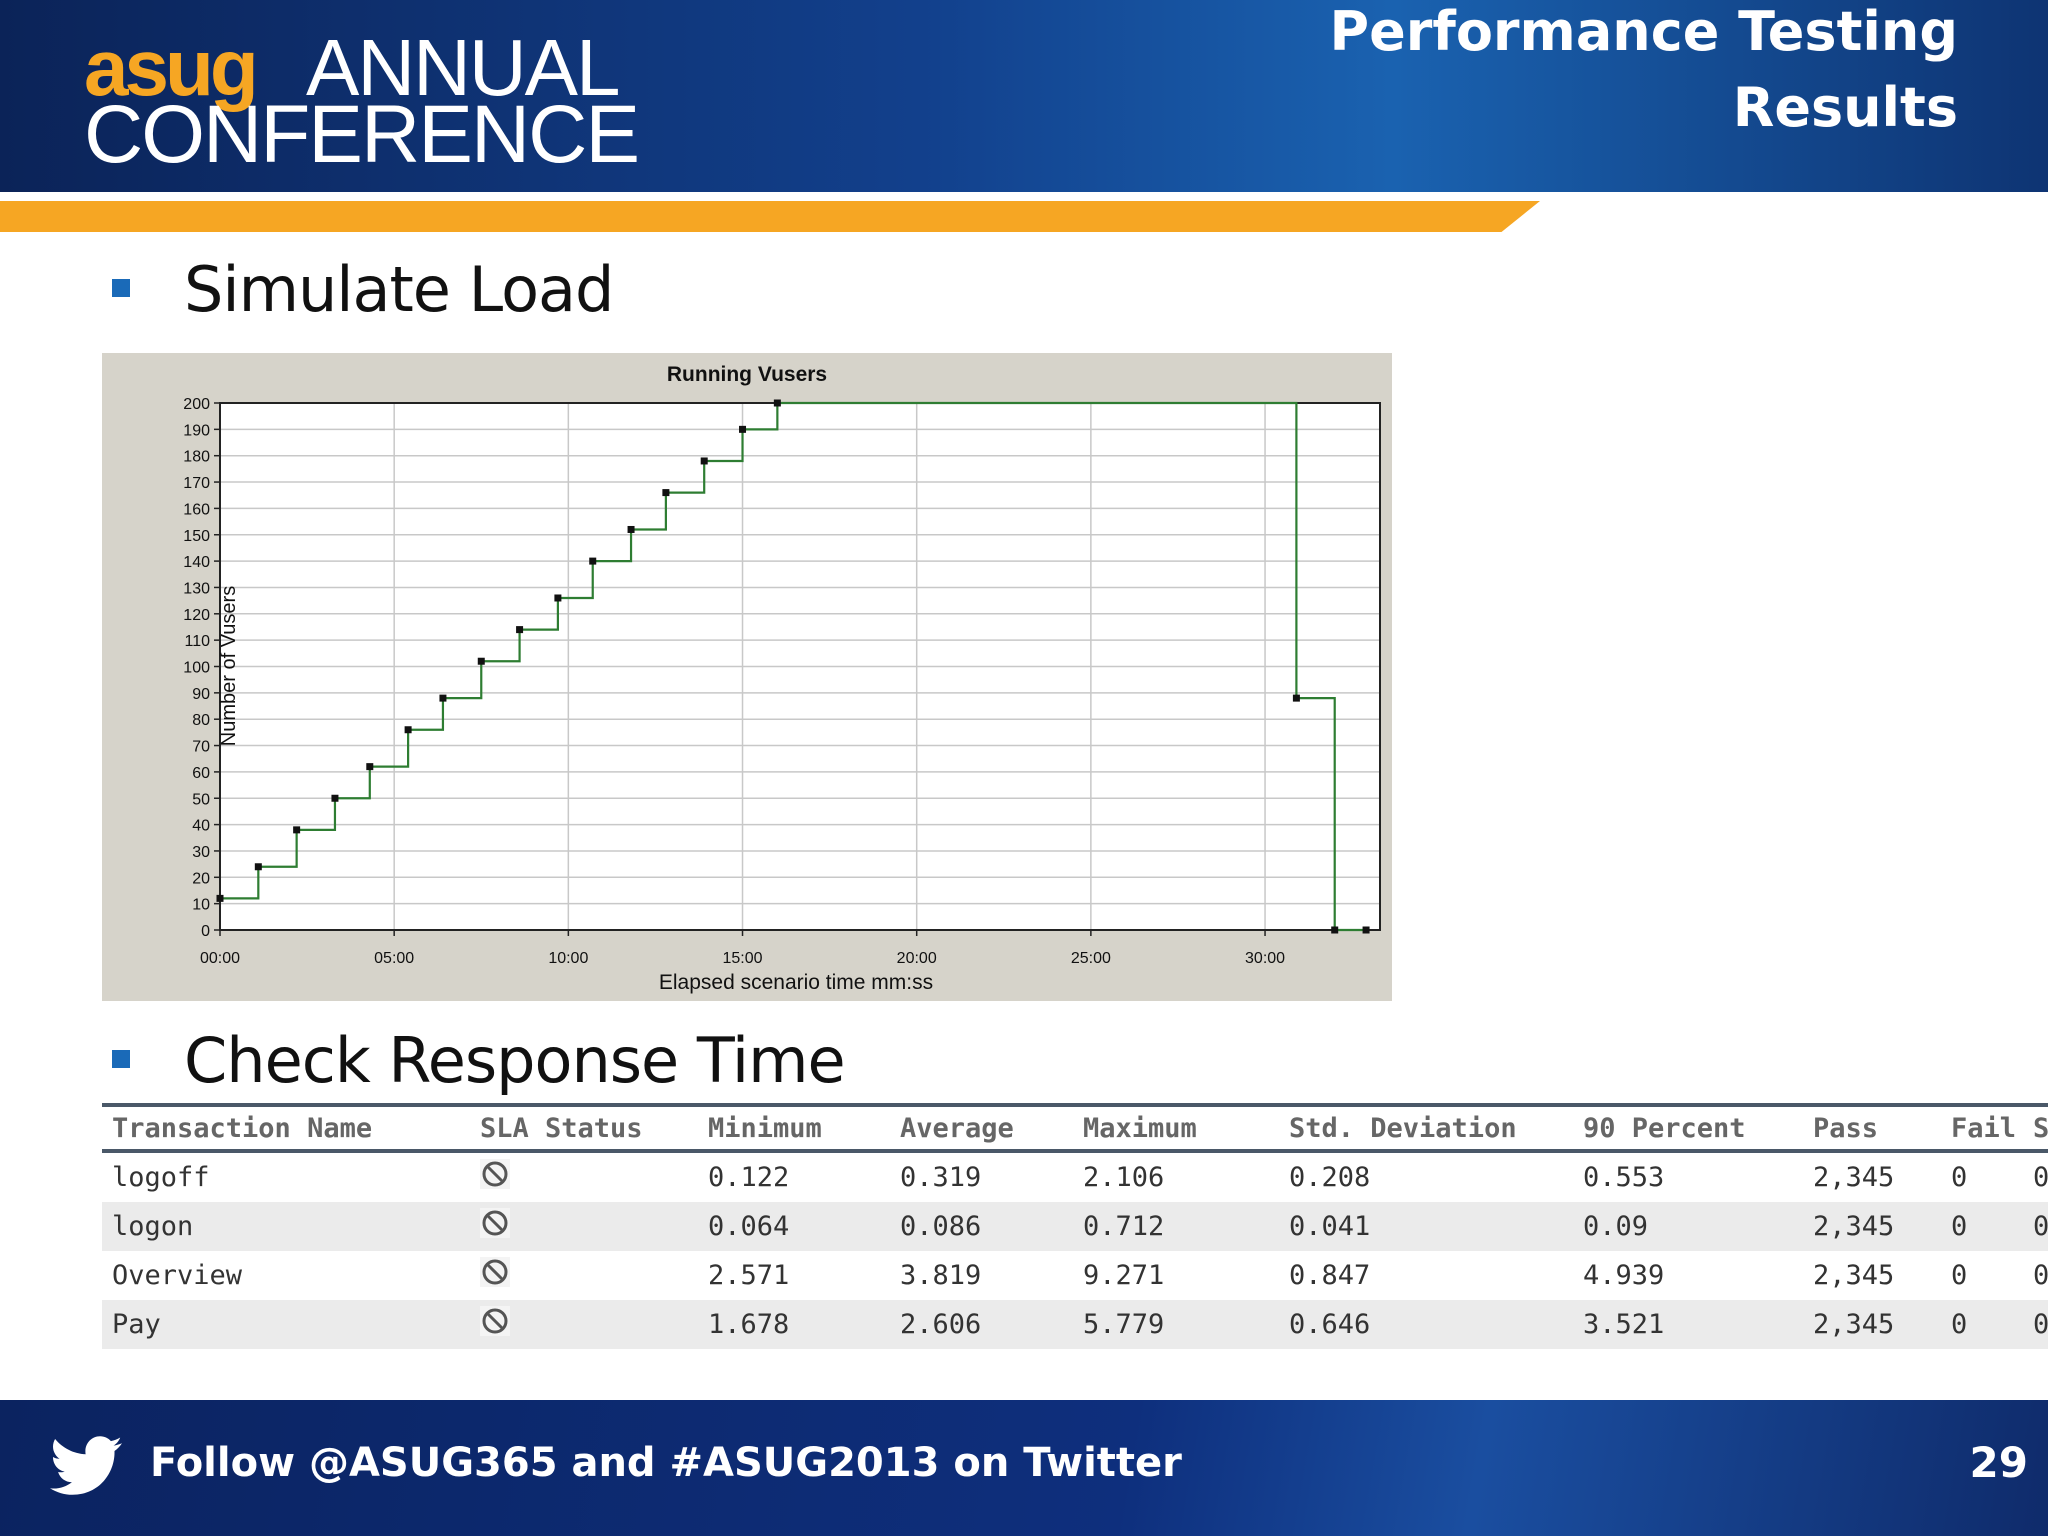  What do you see at coordinates (394, 958) in the screenshot?
I see `x-tick-label: 05:00` at bounding box center [394, 958].